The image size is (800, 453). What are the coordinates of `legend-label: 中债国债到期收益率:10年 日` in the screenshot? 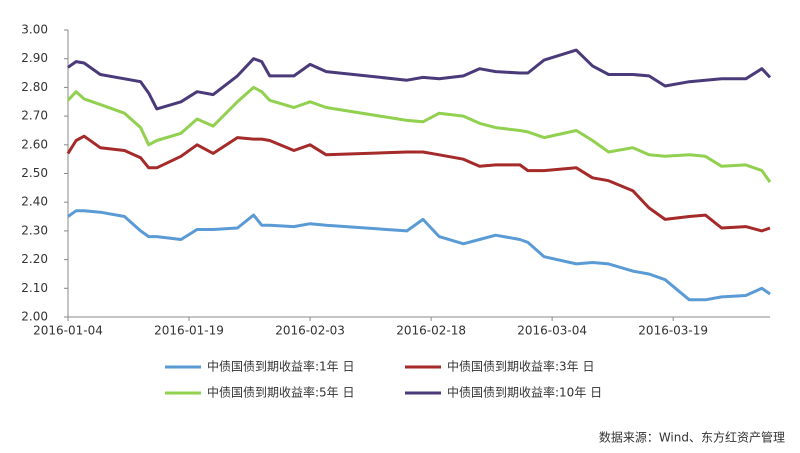 It's located at (524, 392).